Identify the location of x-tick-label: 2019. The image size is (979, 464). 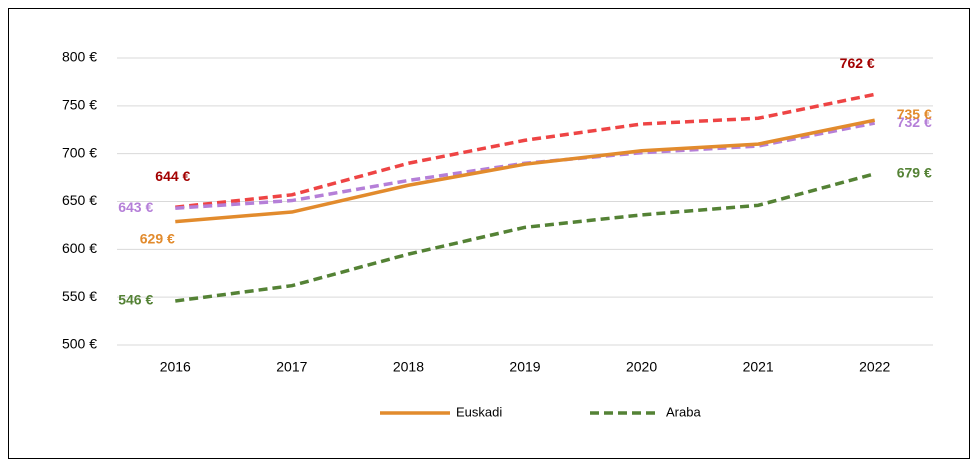
(524, 367).